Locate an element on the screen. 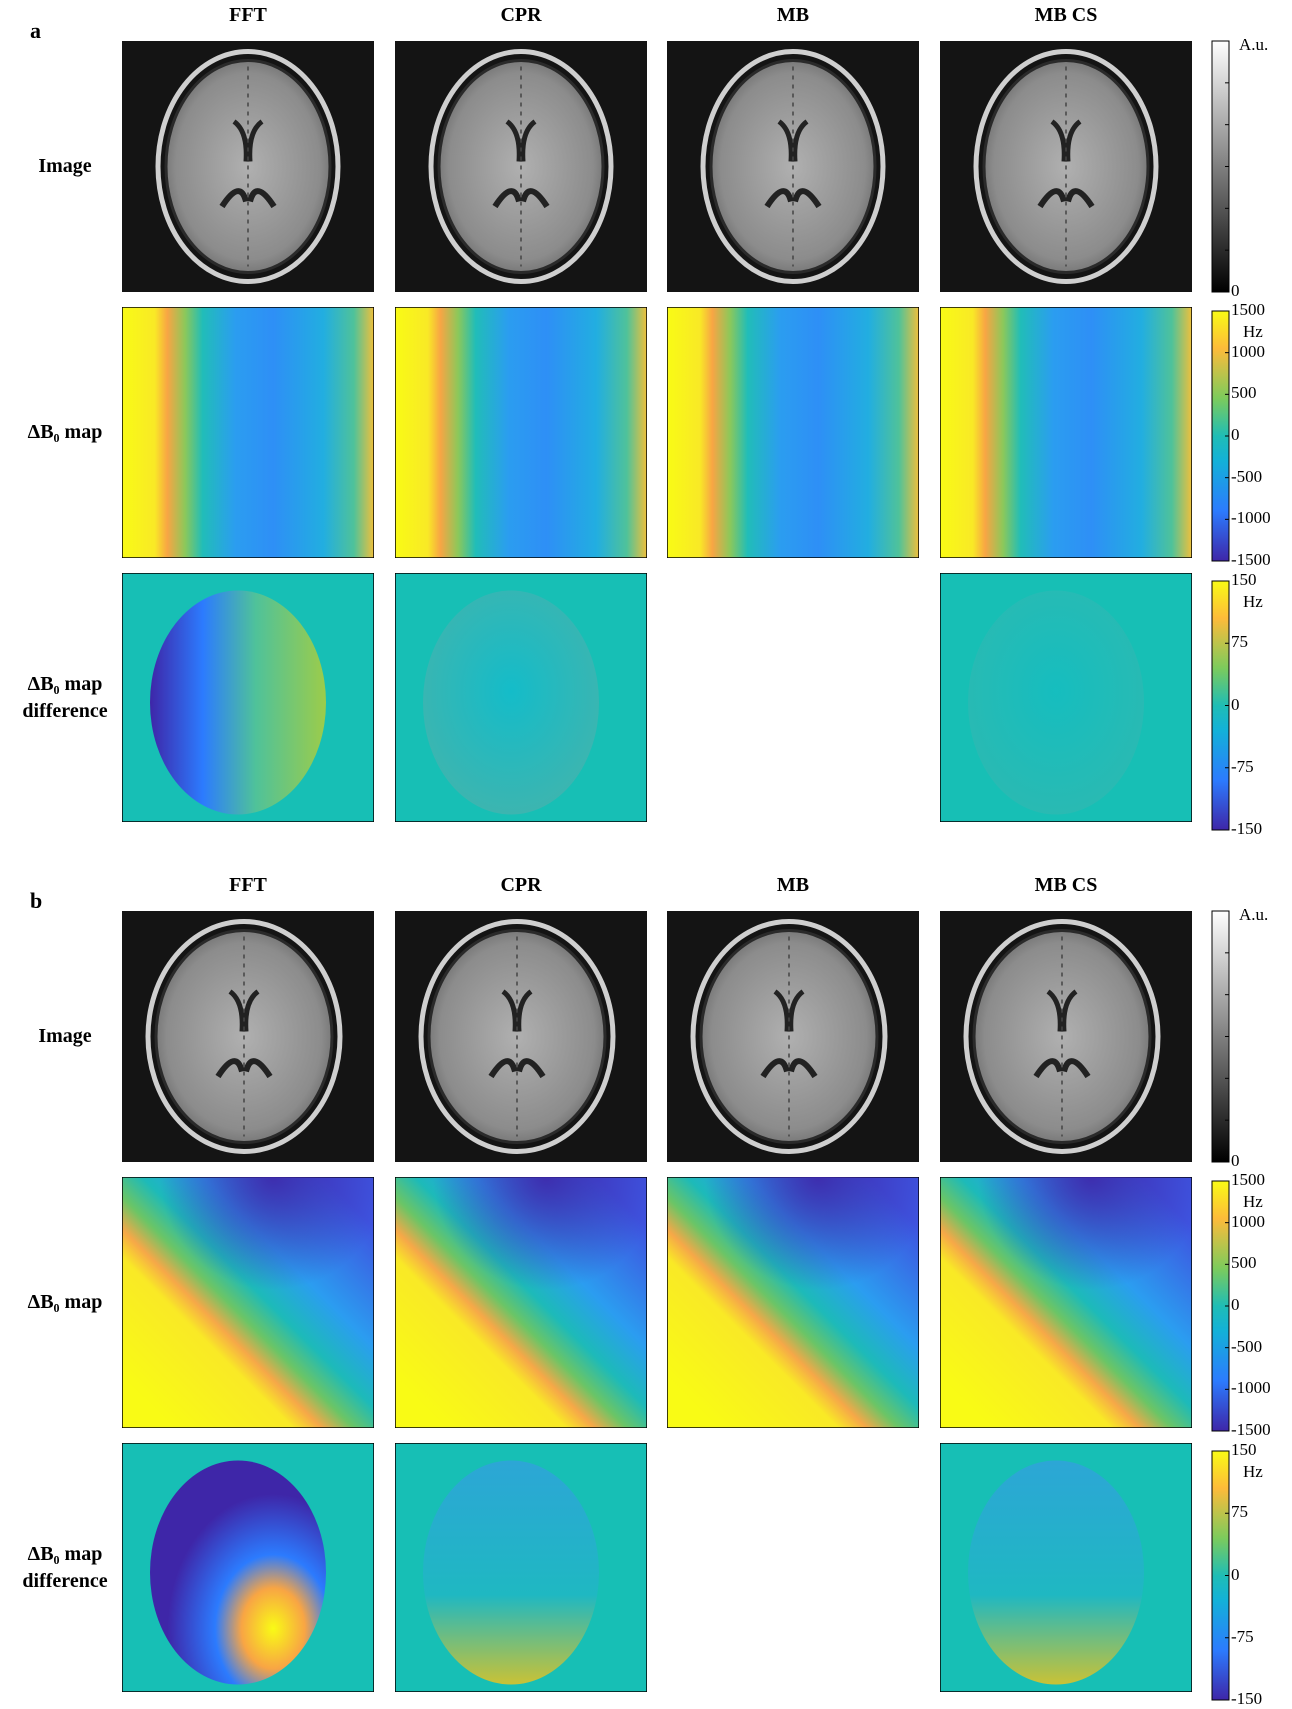 This screenshot has width=1292, height=1709. panel-label: a is located at coordinates (35, 30).